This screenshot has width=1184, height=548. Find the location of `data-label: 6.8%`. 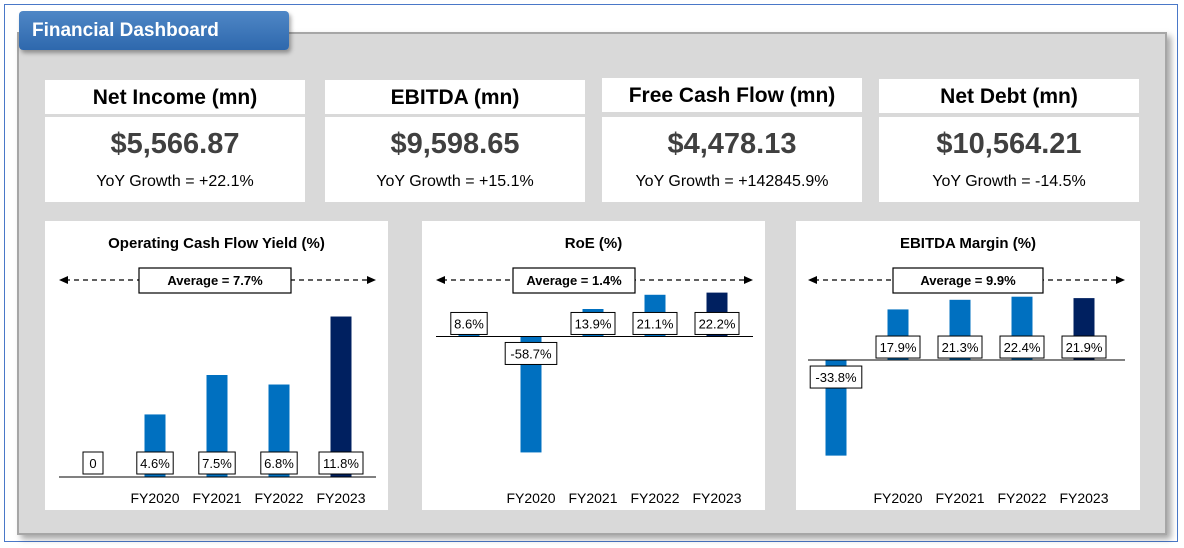

data-label: 6.8% is located at coordinates (279, 463).